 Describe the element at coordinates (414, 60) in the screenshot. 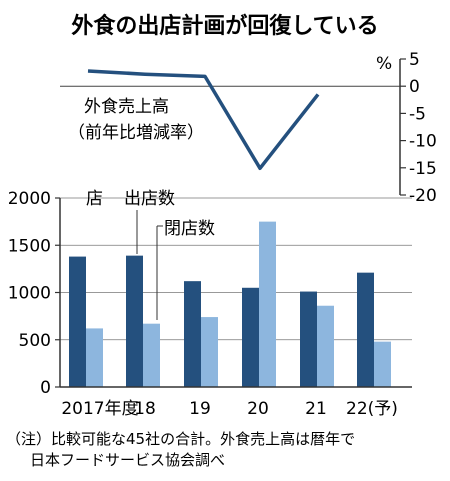

I see `line-tick-label: 5` at that location.